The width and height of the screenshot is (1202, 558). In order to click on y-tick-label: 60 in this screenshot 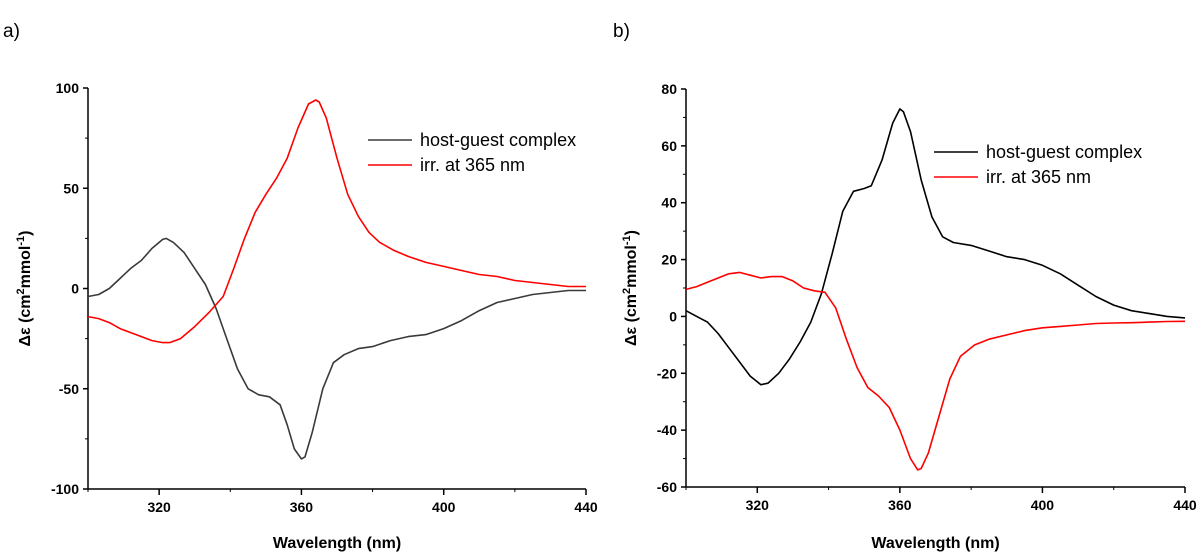, I will do `click(669, 146)`.